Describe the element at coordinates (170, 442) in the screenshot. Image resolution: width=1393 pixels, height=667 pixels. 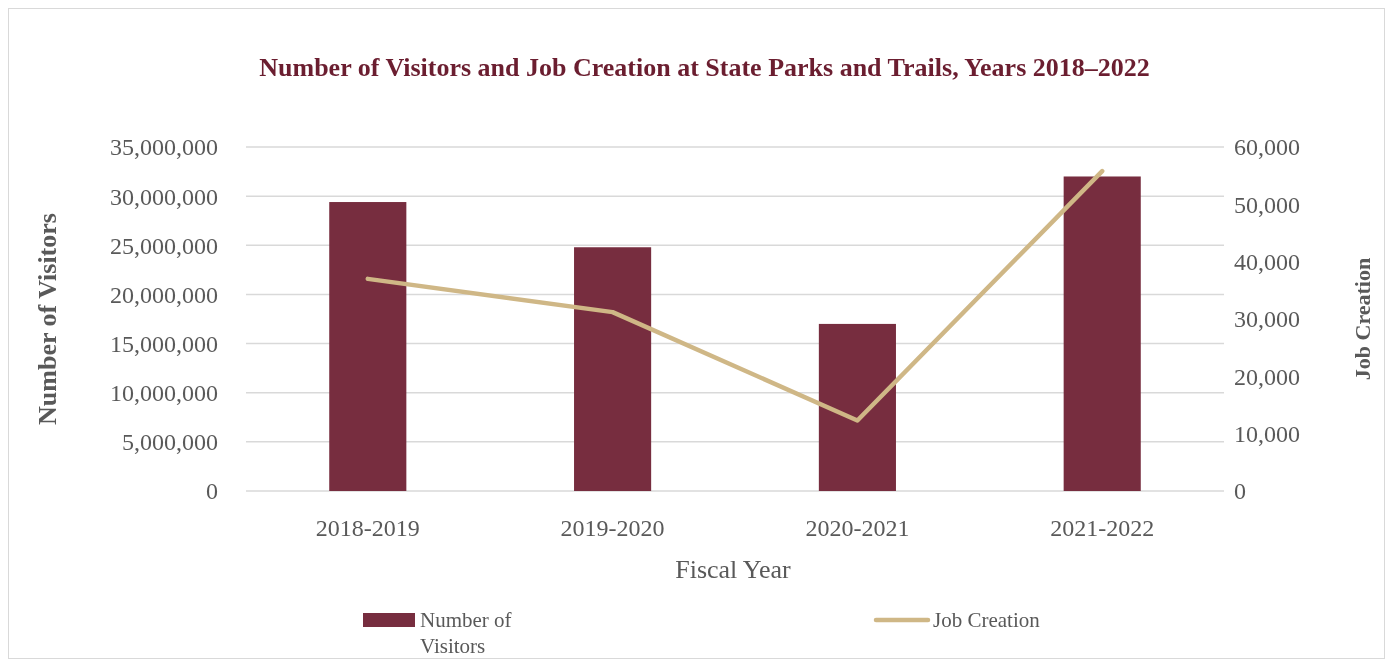
I see `y-tick-label: 5,000,000` at that location.